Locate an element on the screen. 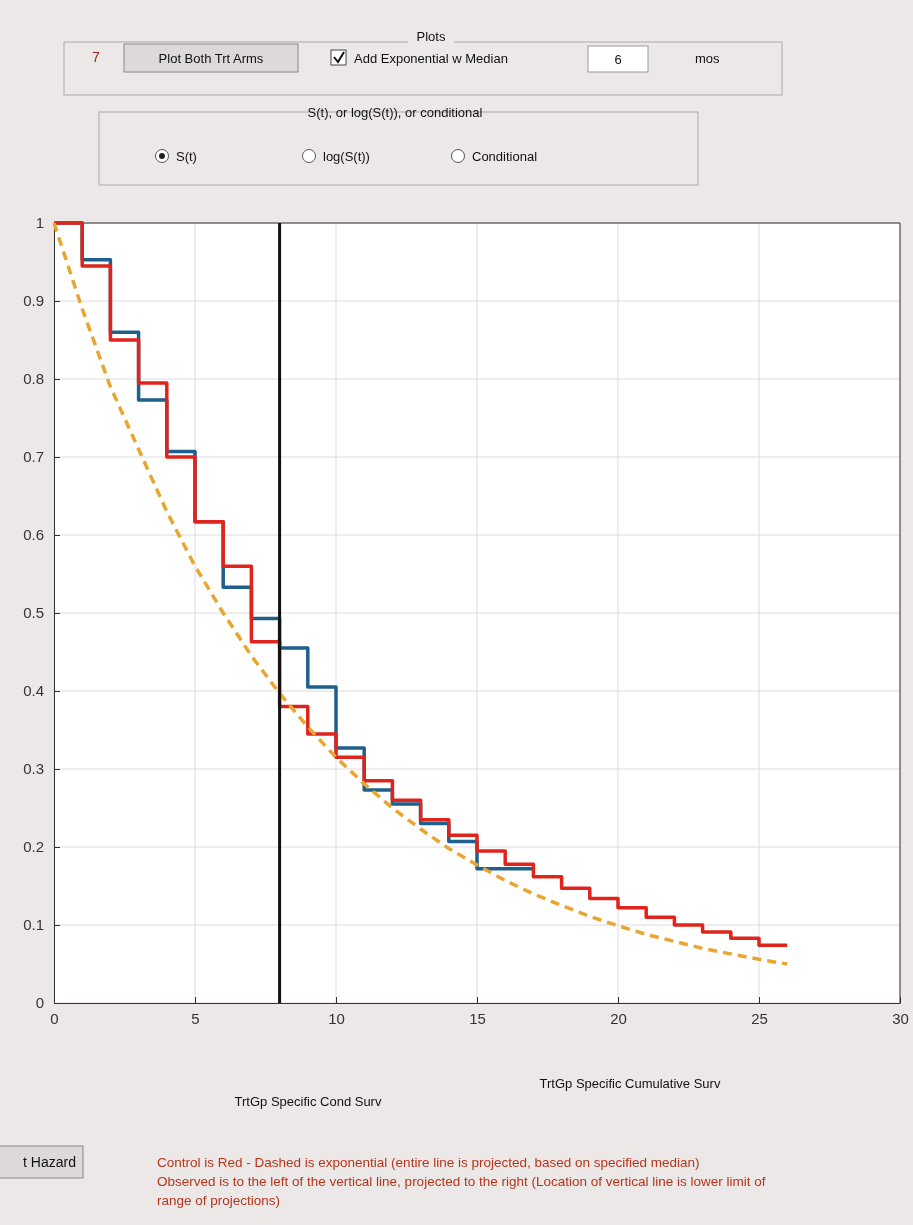  x-tick-label: 5 is located at coordinates (195, 1018).